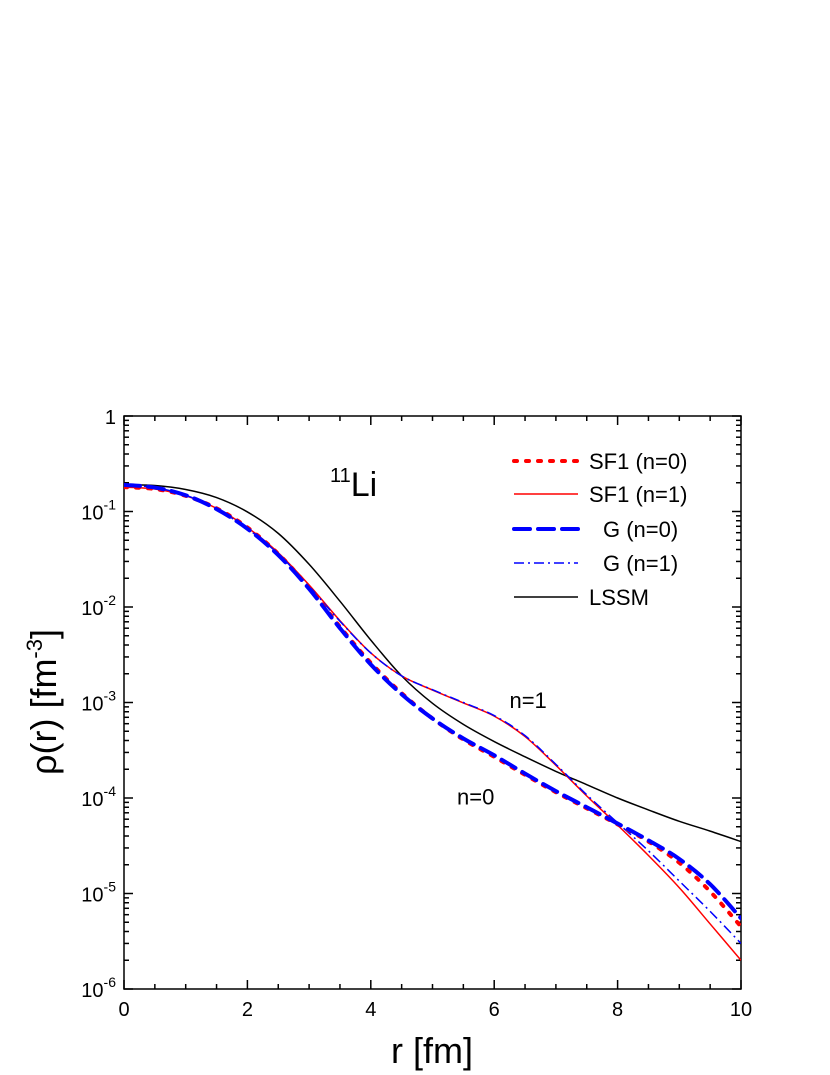 Image resolution: width=830 pixels, height=1075 pixels. I want to click on y-tick-label: 10⁻², so click(98, 606).